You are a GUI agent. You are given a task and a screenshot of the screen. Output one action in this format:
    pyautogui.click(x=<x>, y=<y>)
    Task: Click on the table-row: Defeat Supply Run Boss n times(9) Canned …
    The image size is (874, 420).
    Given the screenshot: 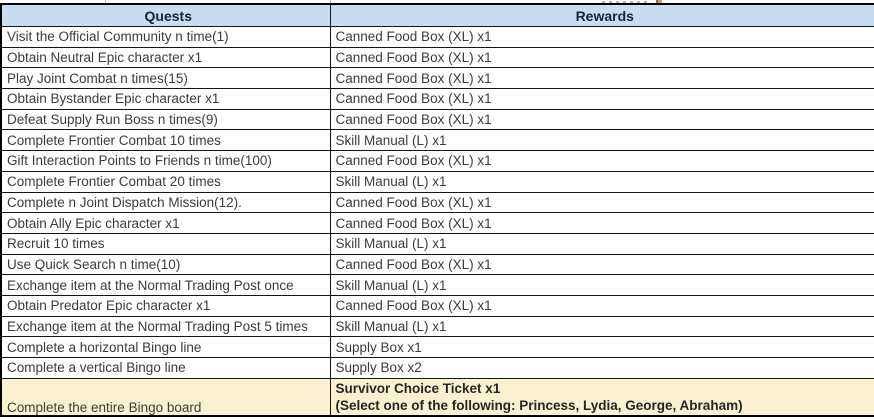 What is the action you would take?
    pyautogui.click(x=437, y=119)
    